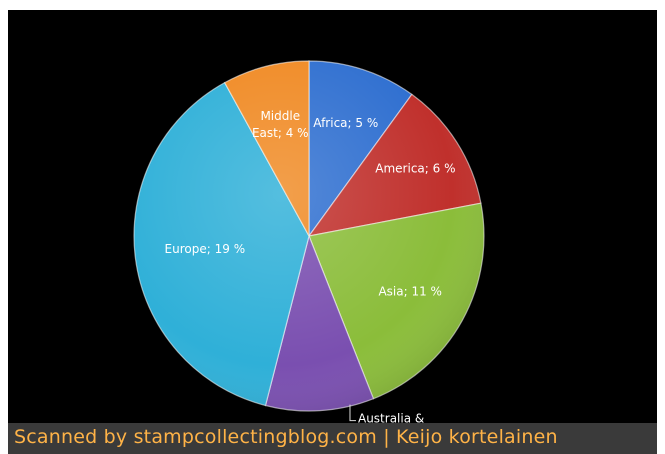  What do you see at coordinates (415, 168) in the screenshot?
I see `slice-label-america: America; 6 %` at bounding box center [415, 168].